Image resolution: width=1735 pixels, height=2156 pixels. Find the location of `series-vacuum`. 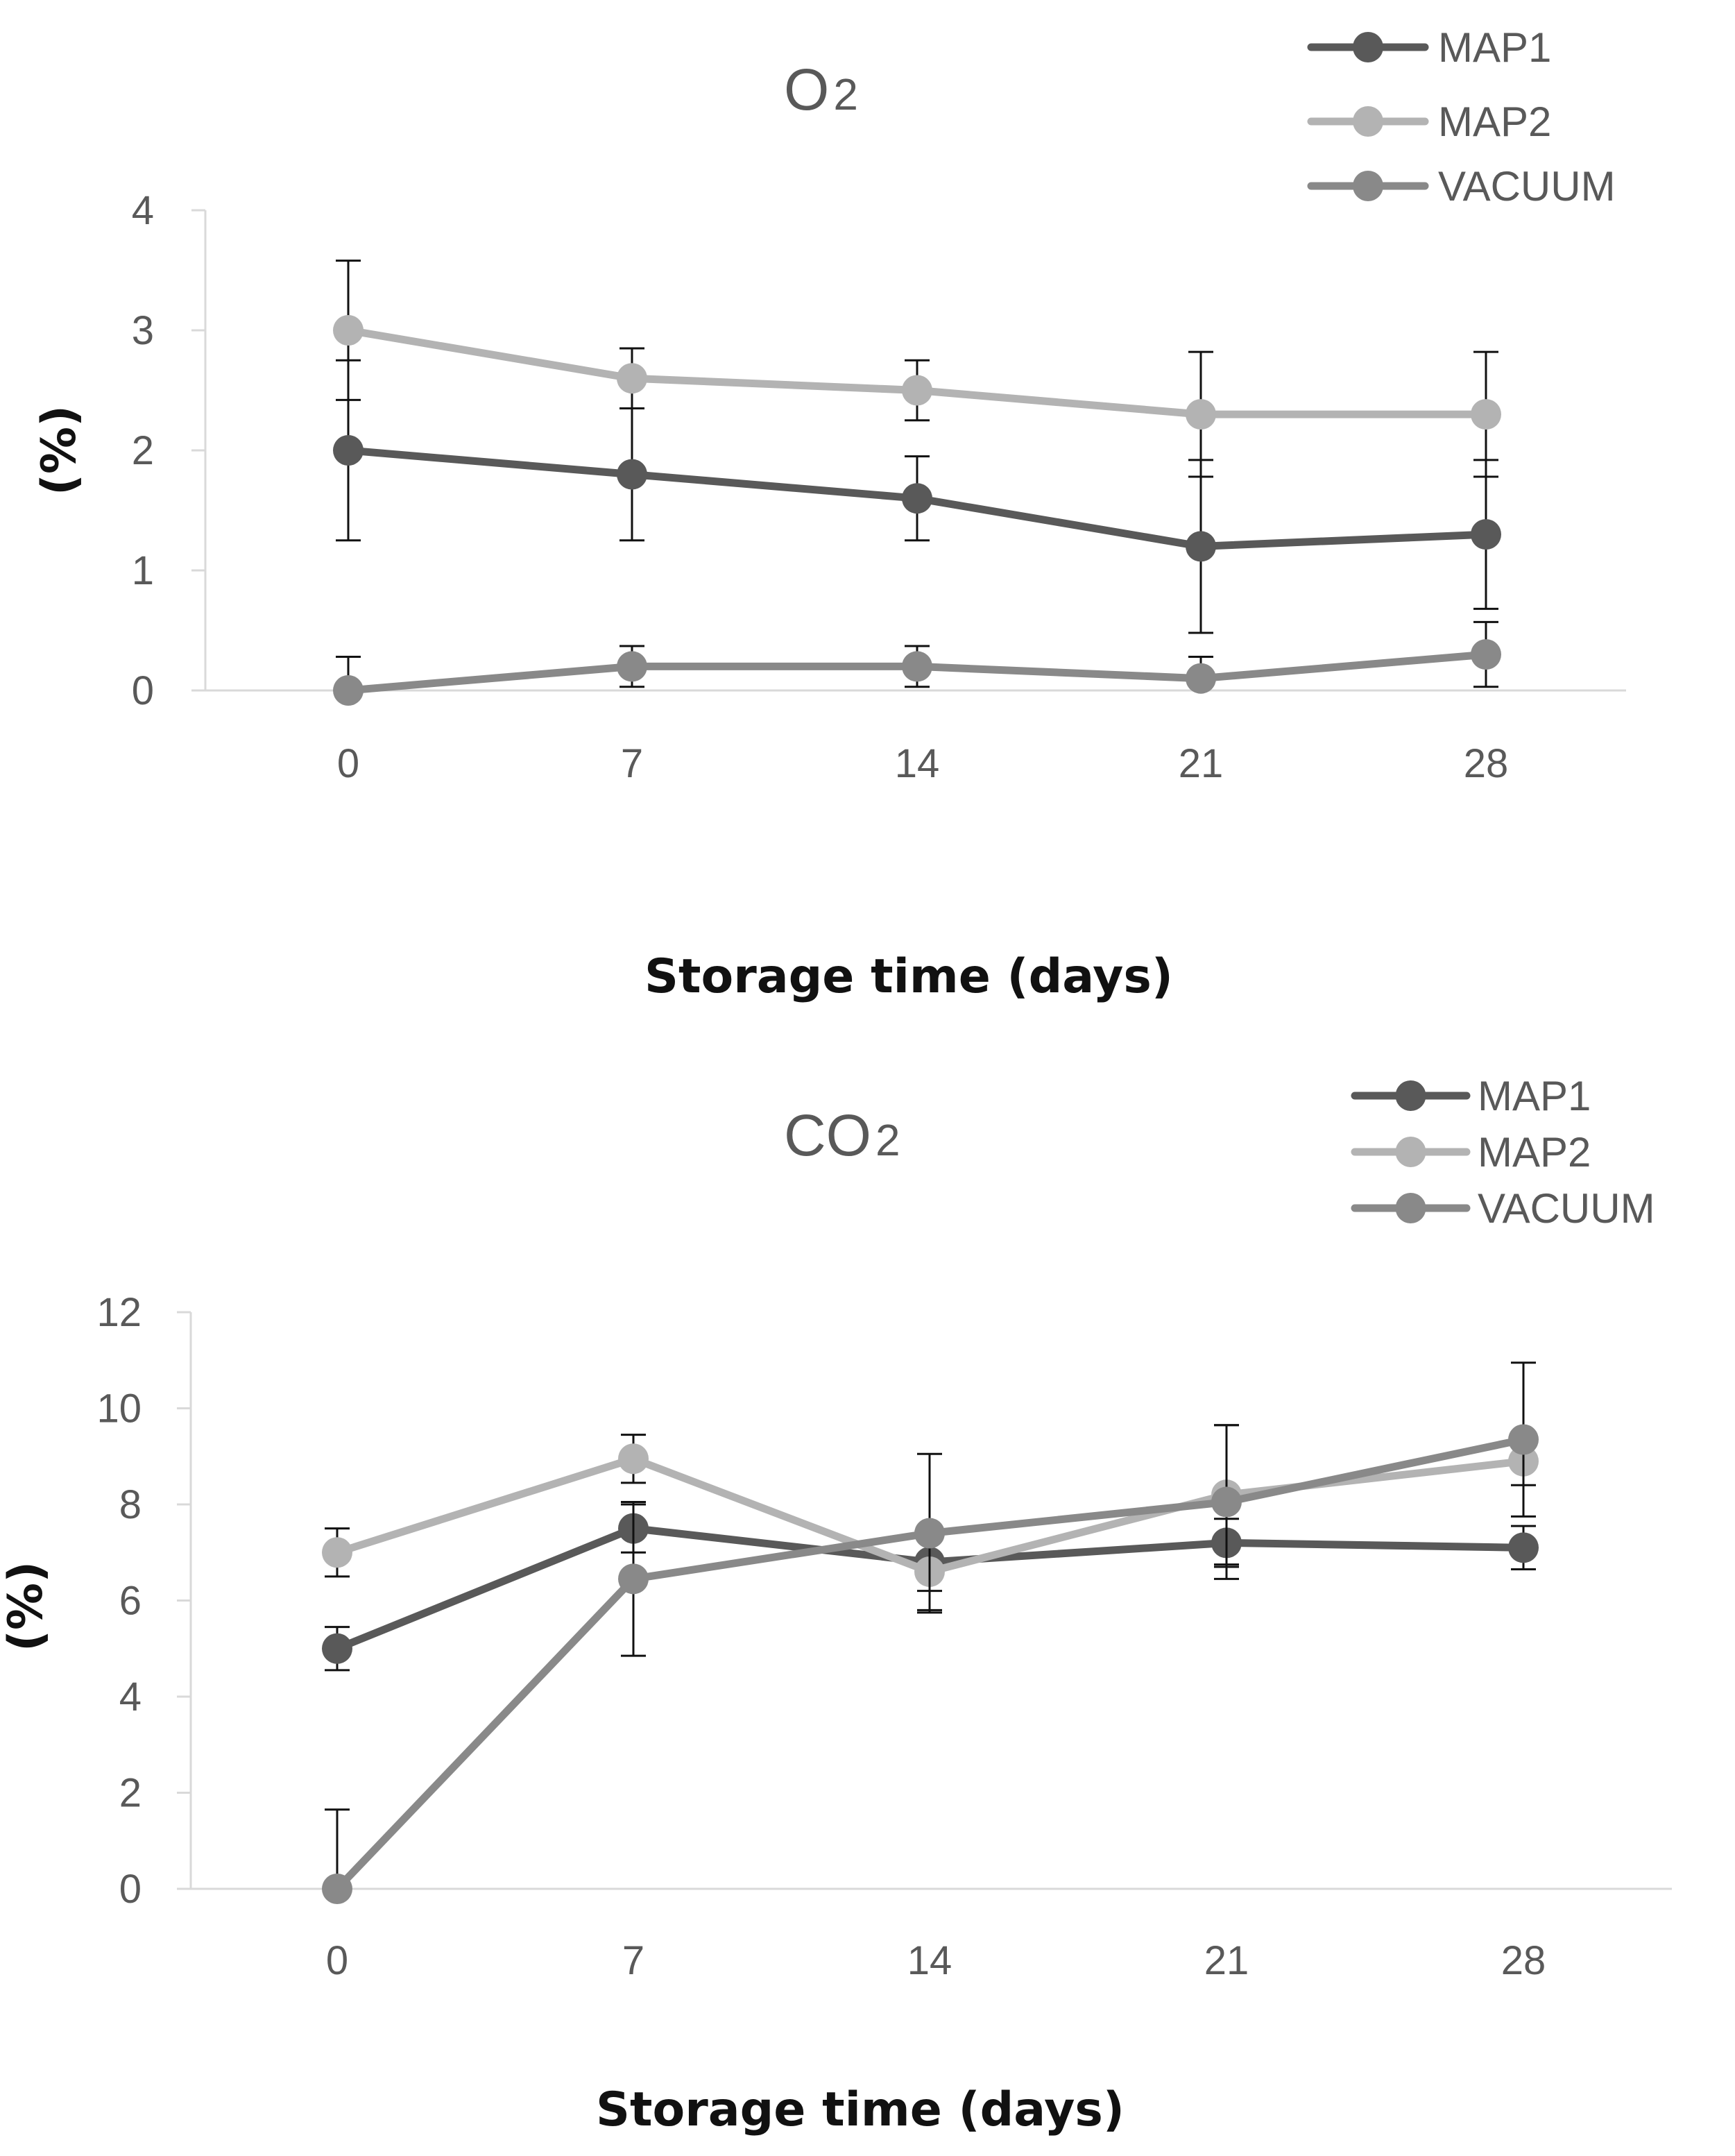

series-vacuum is located at coordinates (917, 663).